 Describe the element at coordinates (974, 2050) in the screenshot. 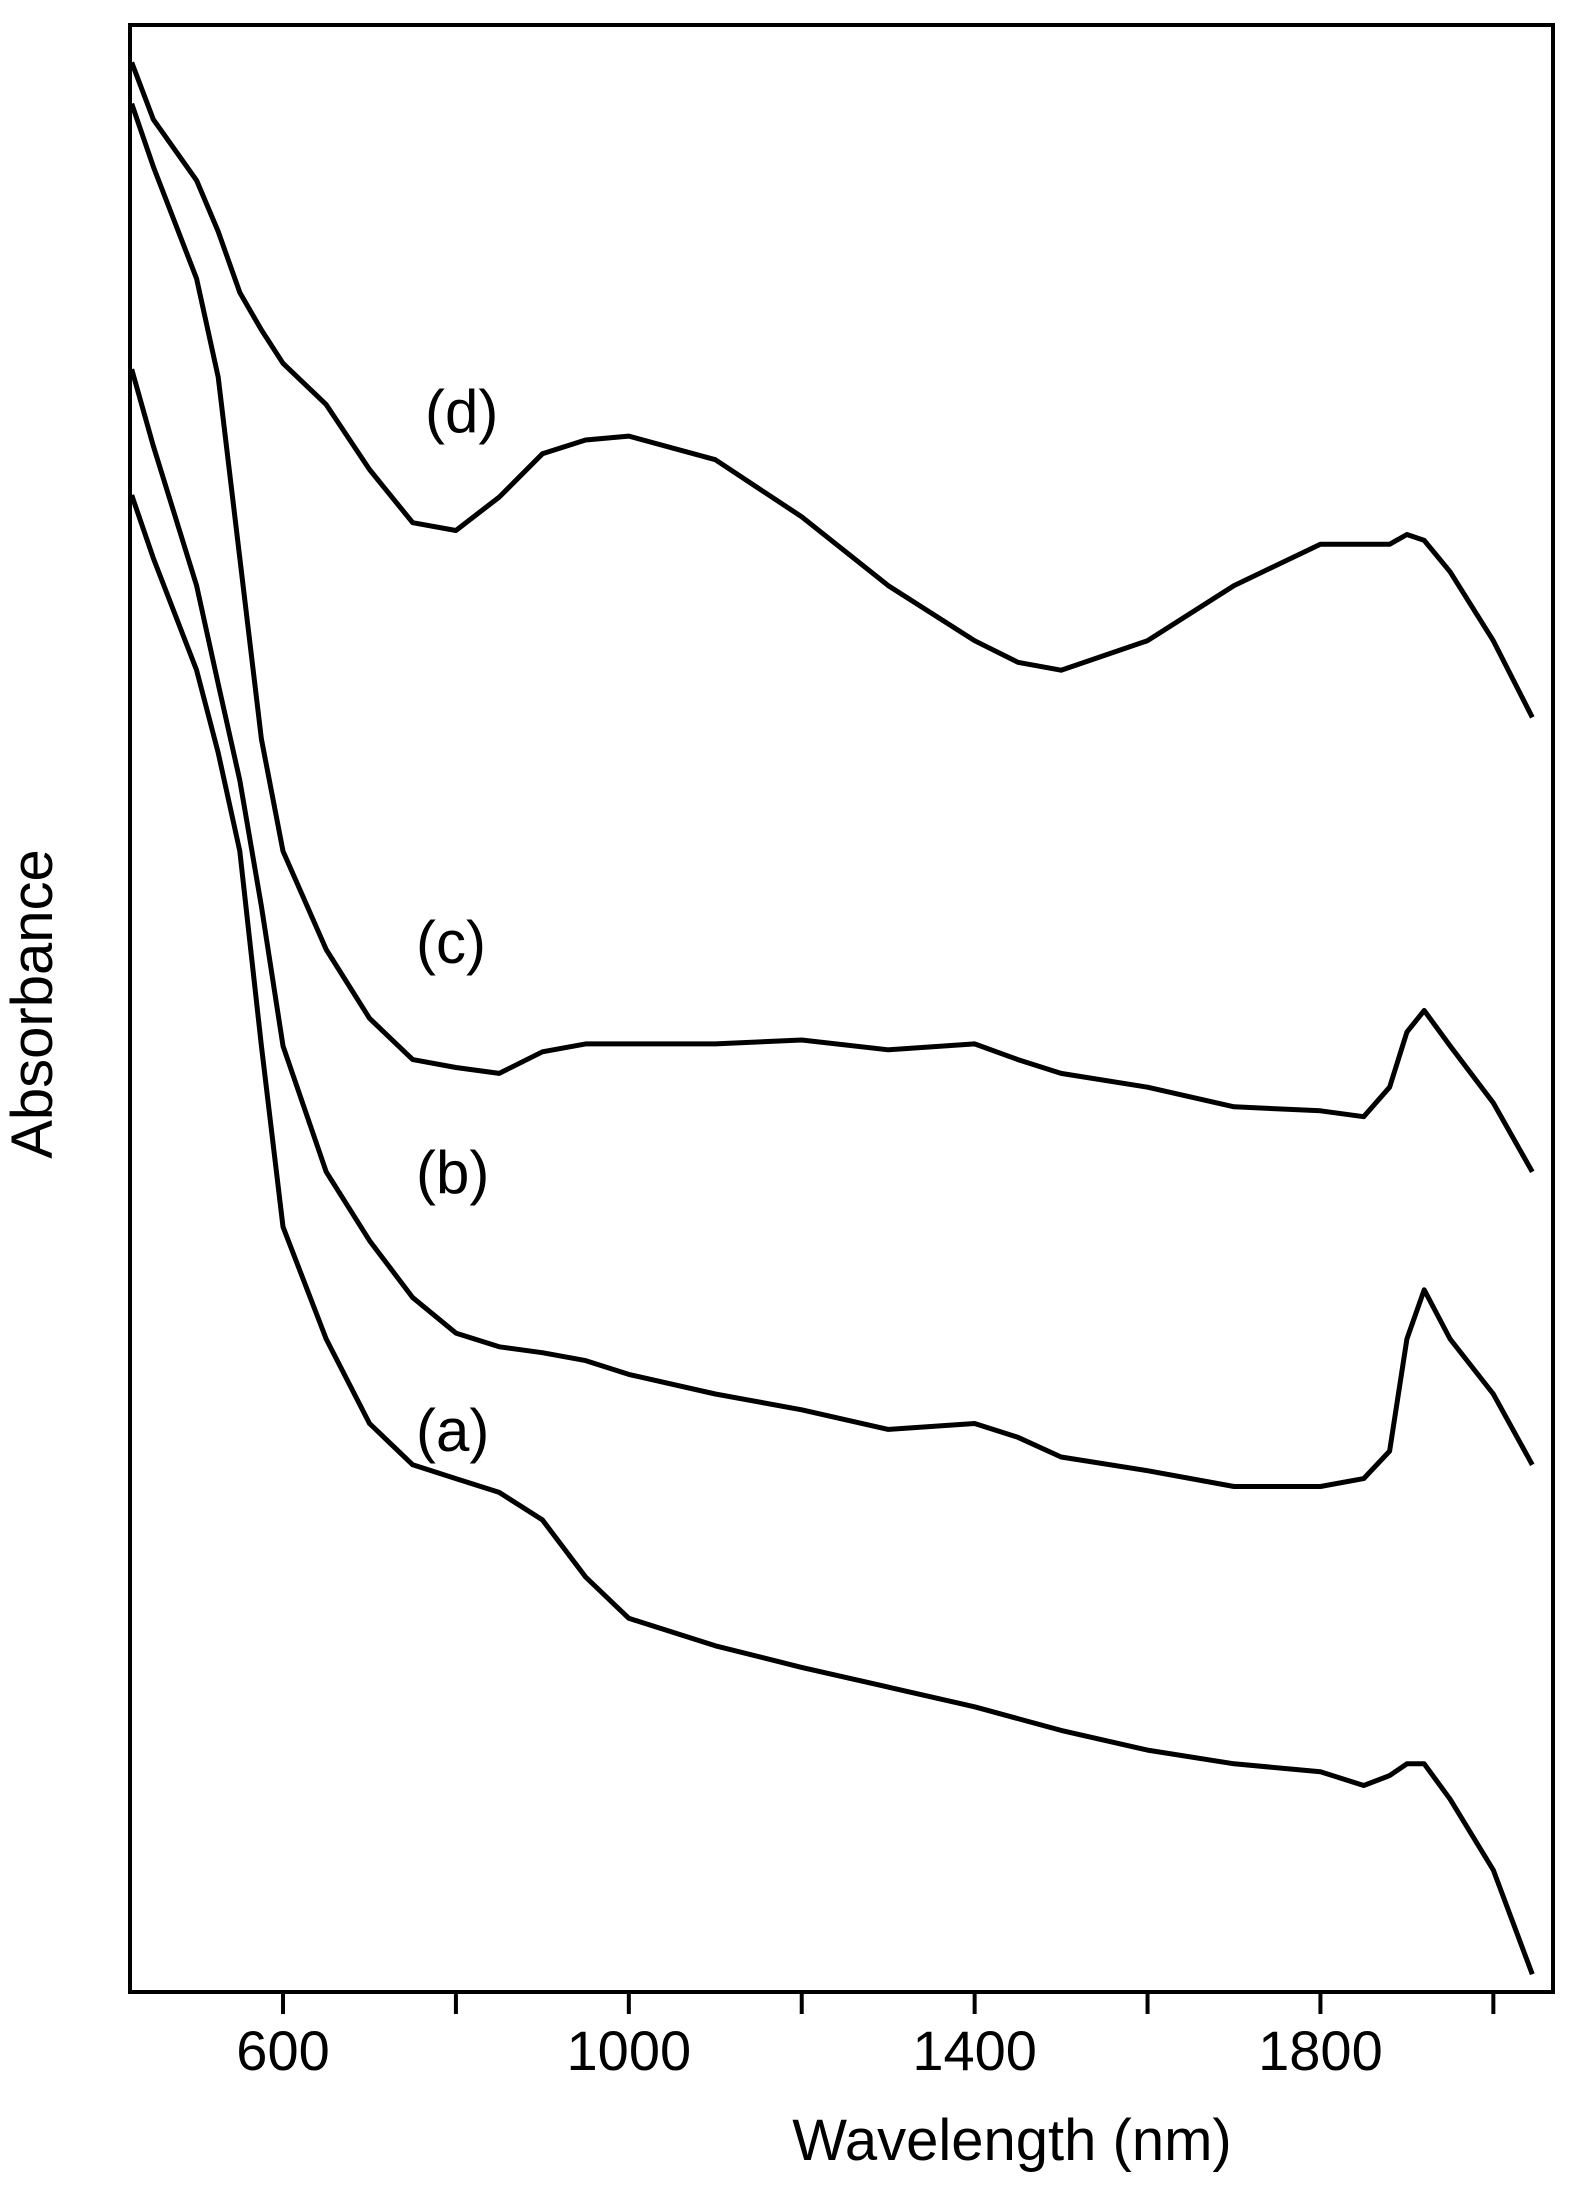

I see `x-tick-label: 1400` at that location.